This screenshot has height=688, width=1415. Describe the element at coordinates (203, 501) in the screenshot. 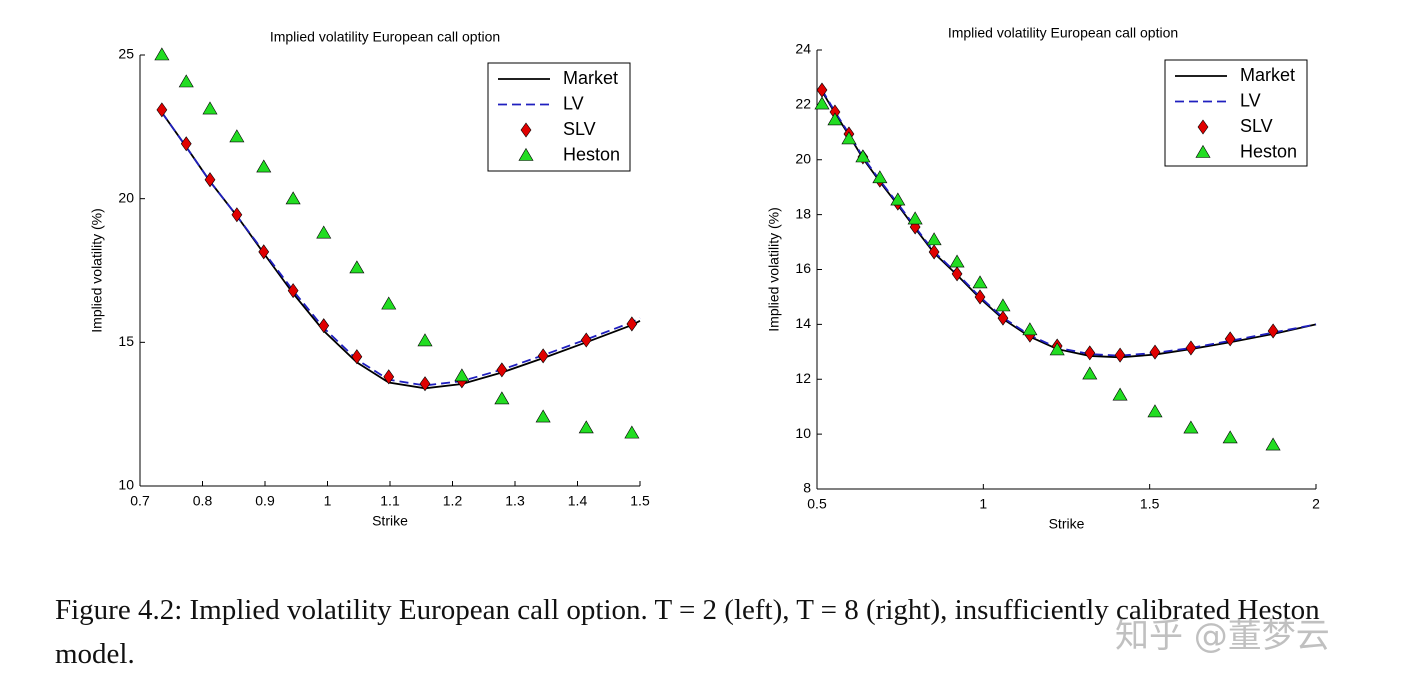

I see `x-tick-label: 0.8` at that location.